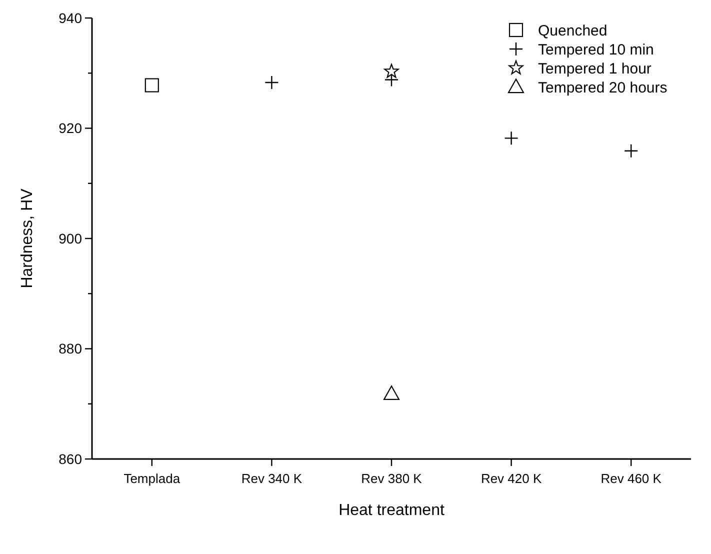 The image size is (711, 554). I want to click on x-tick-label: Rev 340 K, so click(271, 478).